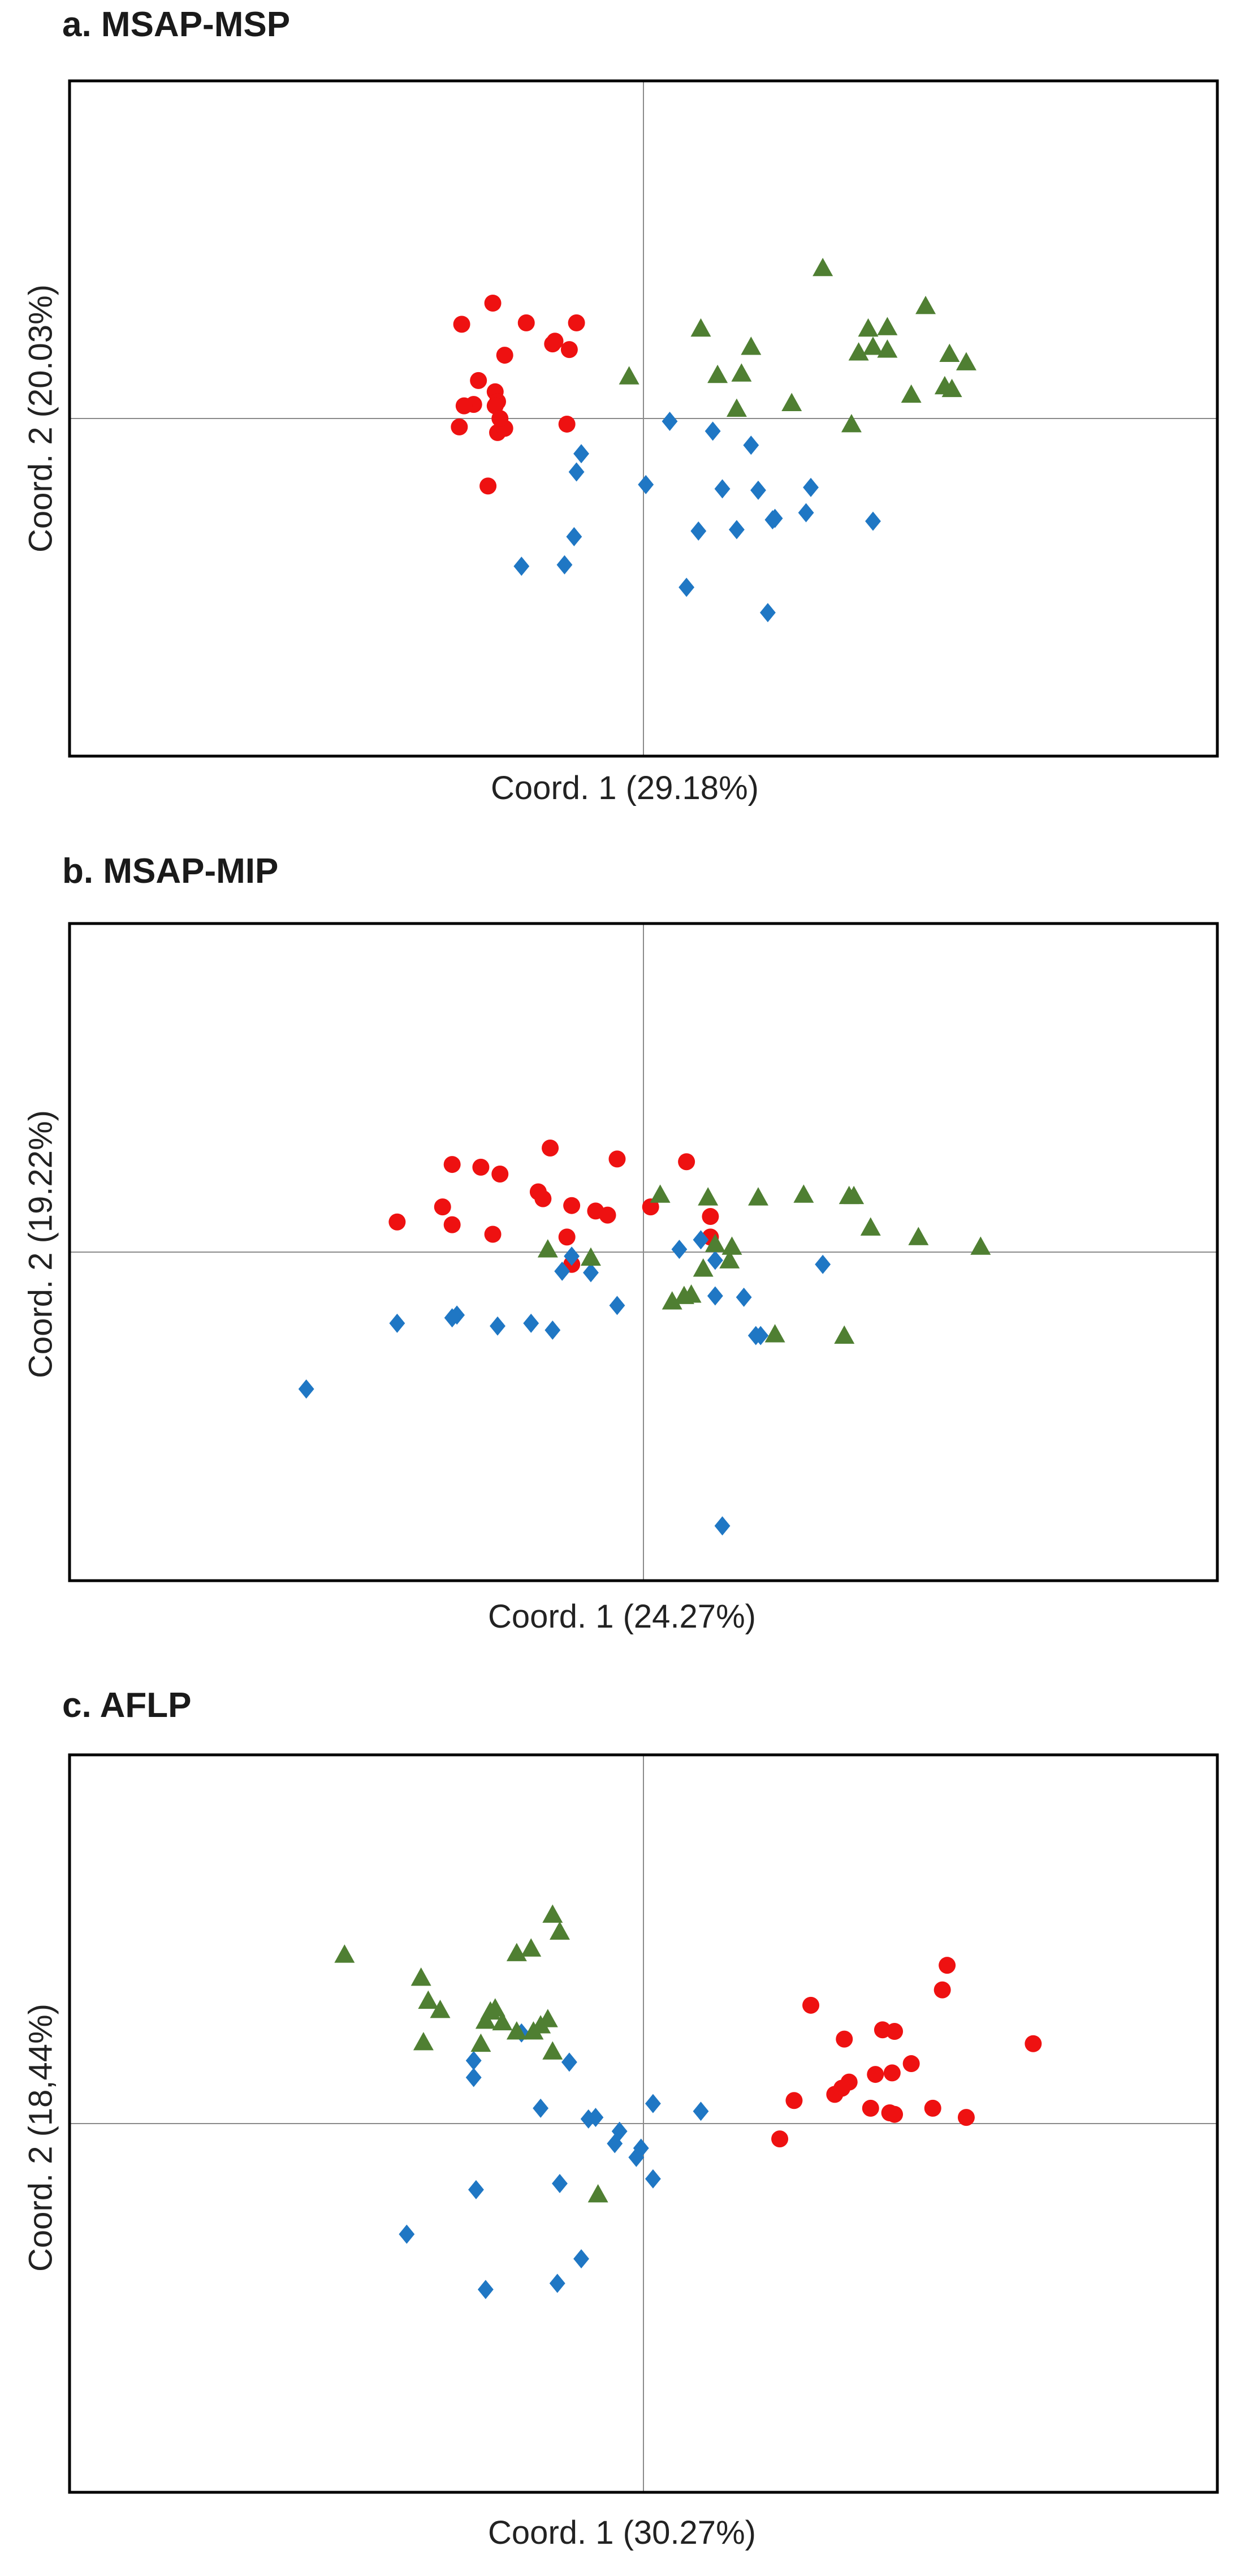  What do you see at coordinates (622, 1617) in the screenshot?
I see `panel-b-x-axis-label: Coord. 1 (24.27%)` at bounding box center [622, 1617].